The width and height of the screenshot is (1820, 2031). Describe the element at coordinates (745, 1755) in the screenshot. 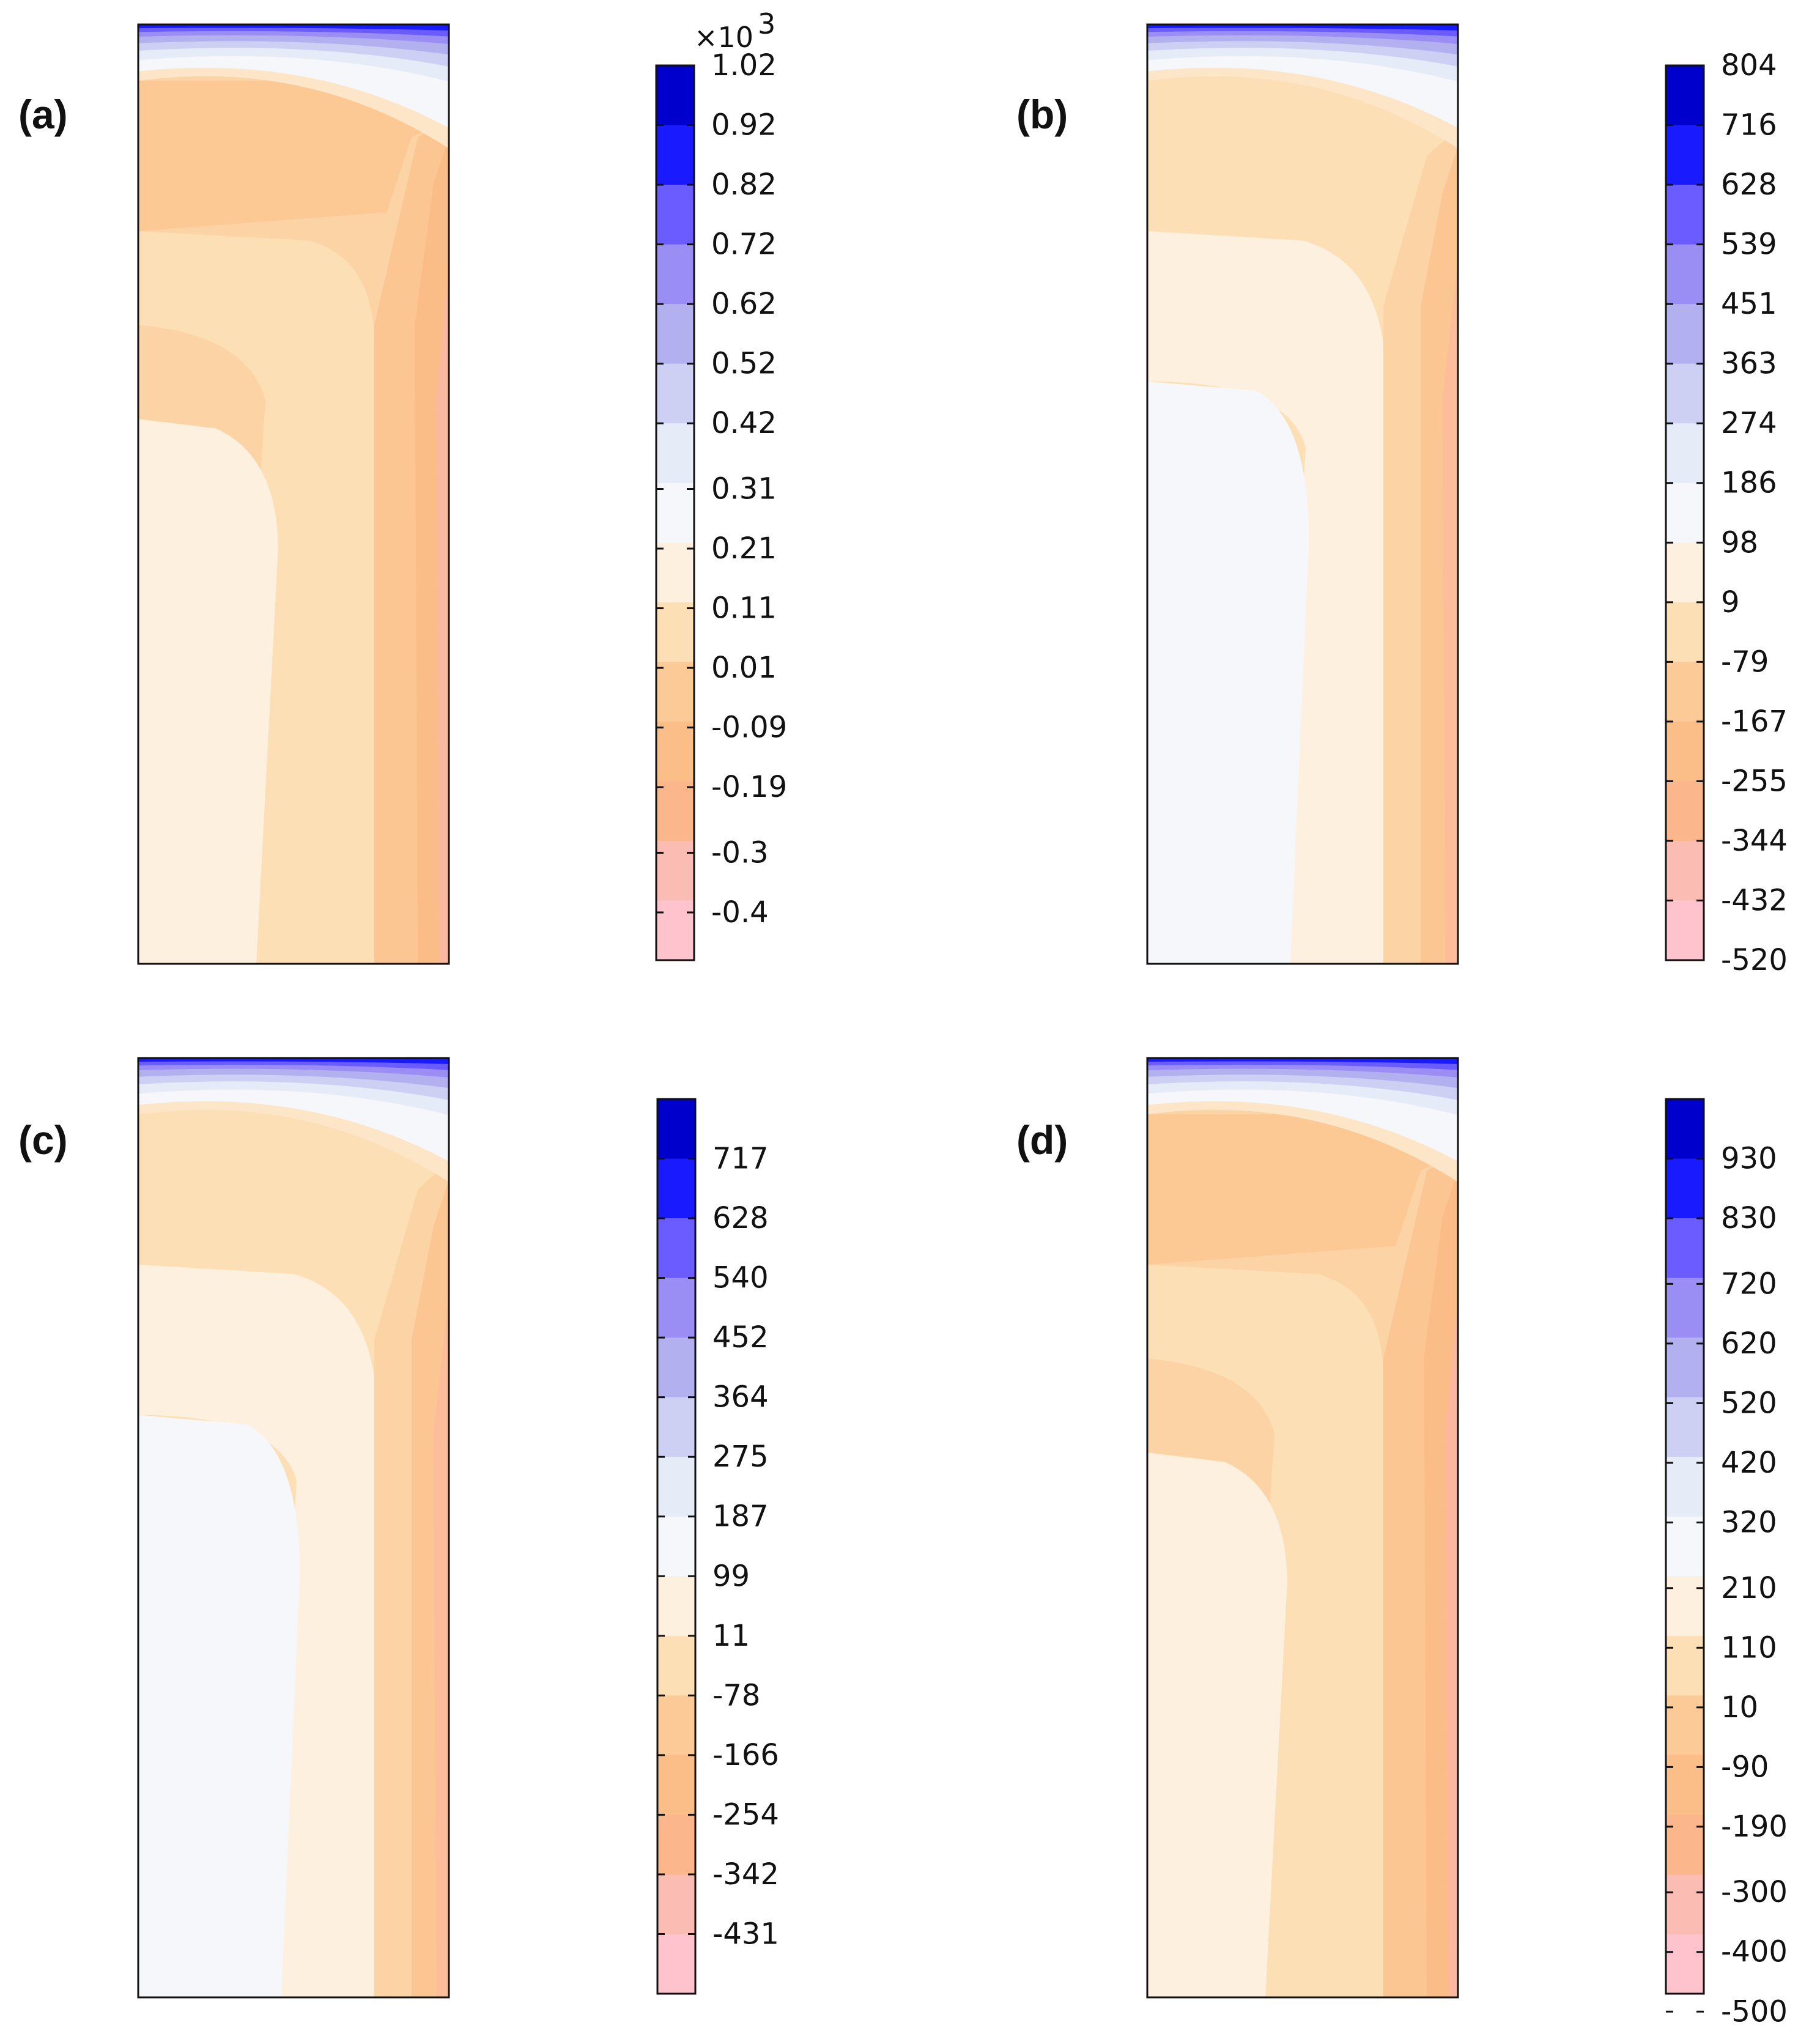

I see `colorbar-tick-label: -166` at that location.